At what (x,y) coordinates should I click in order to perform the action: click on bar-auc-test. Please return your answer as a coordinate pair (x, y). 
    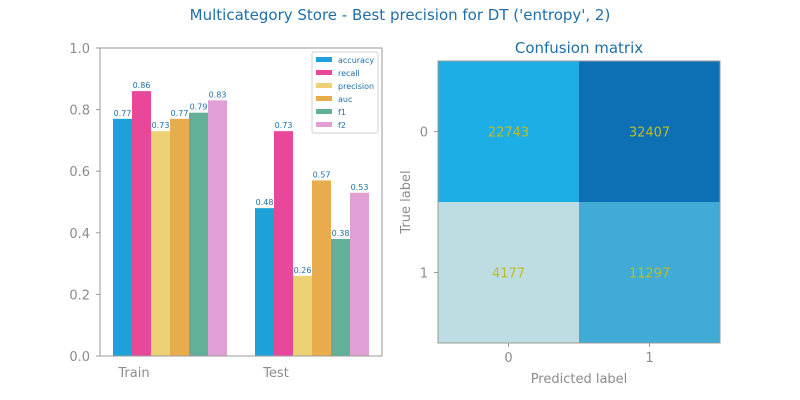
    Looking at the image, I should click on (321, 268).